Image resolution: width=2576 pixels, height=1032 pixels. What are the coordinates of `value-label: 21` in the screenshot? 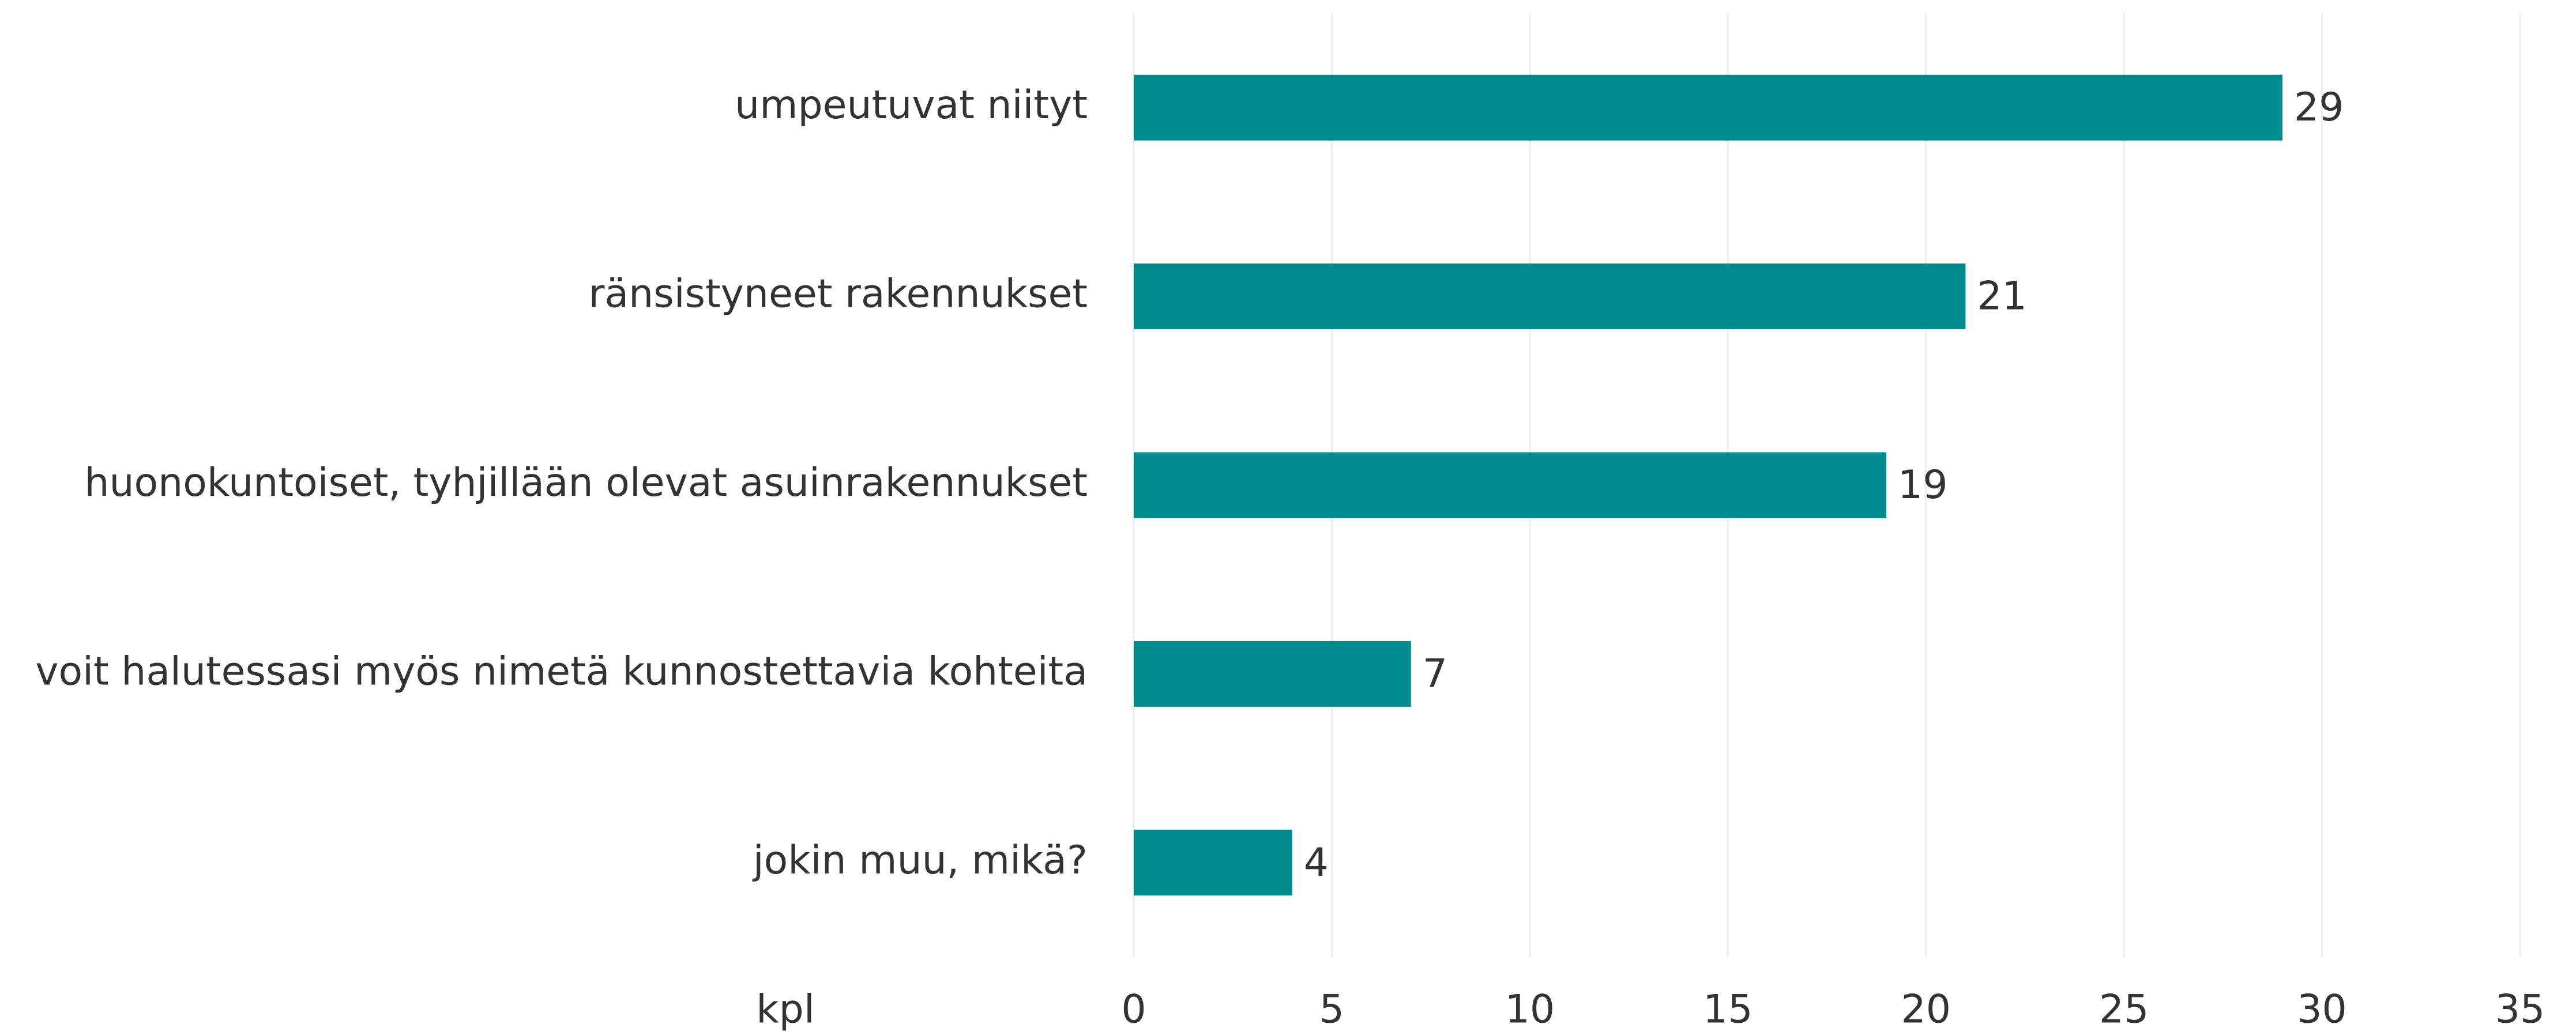 It's located at (2002, 296).